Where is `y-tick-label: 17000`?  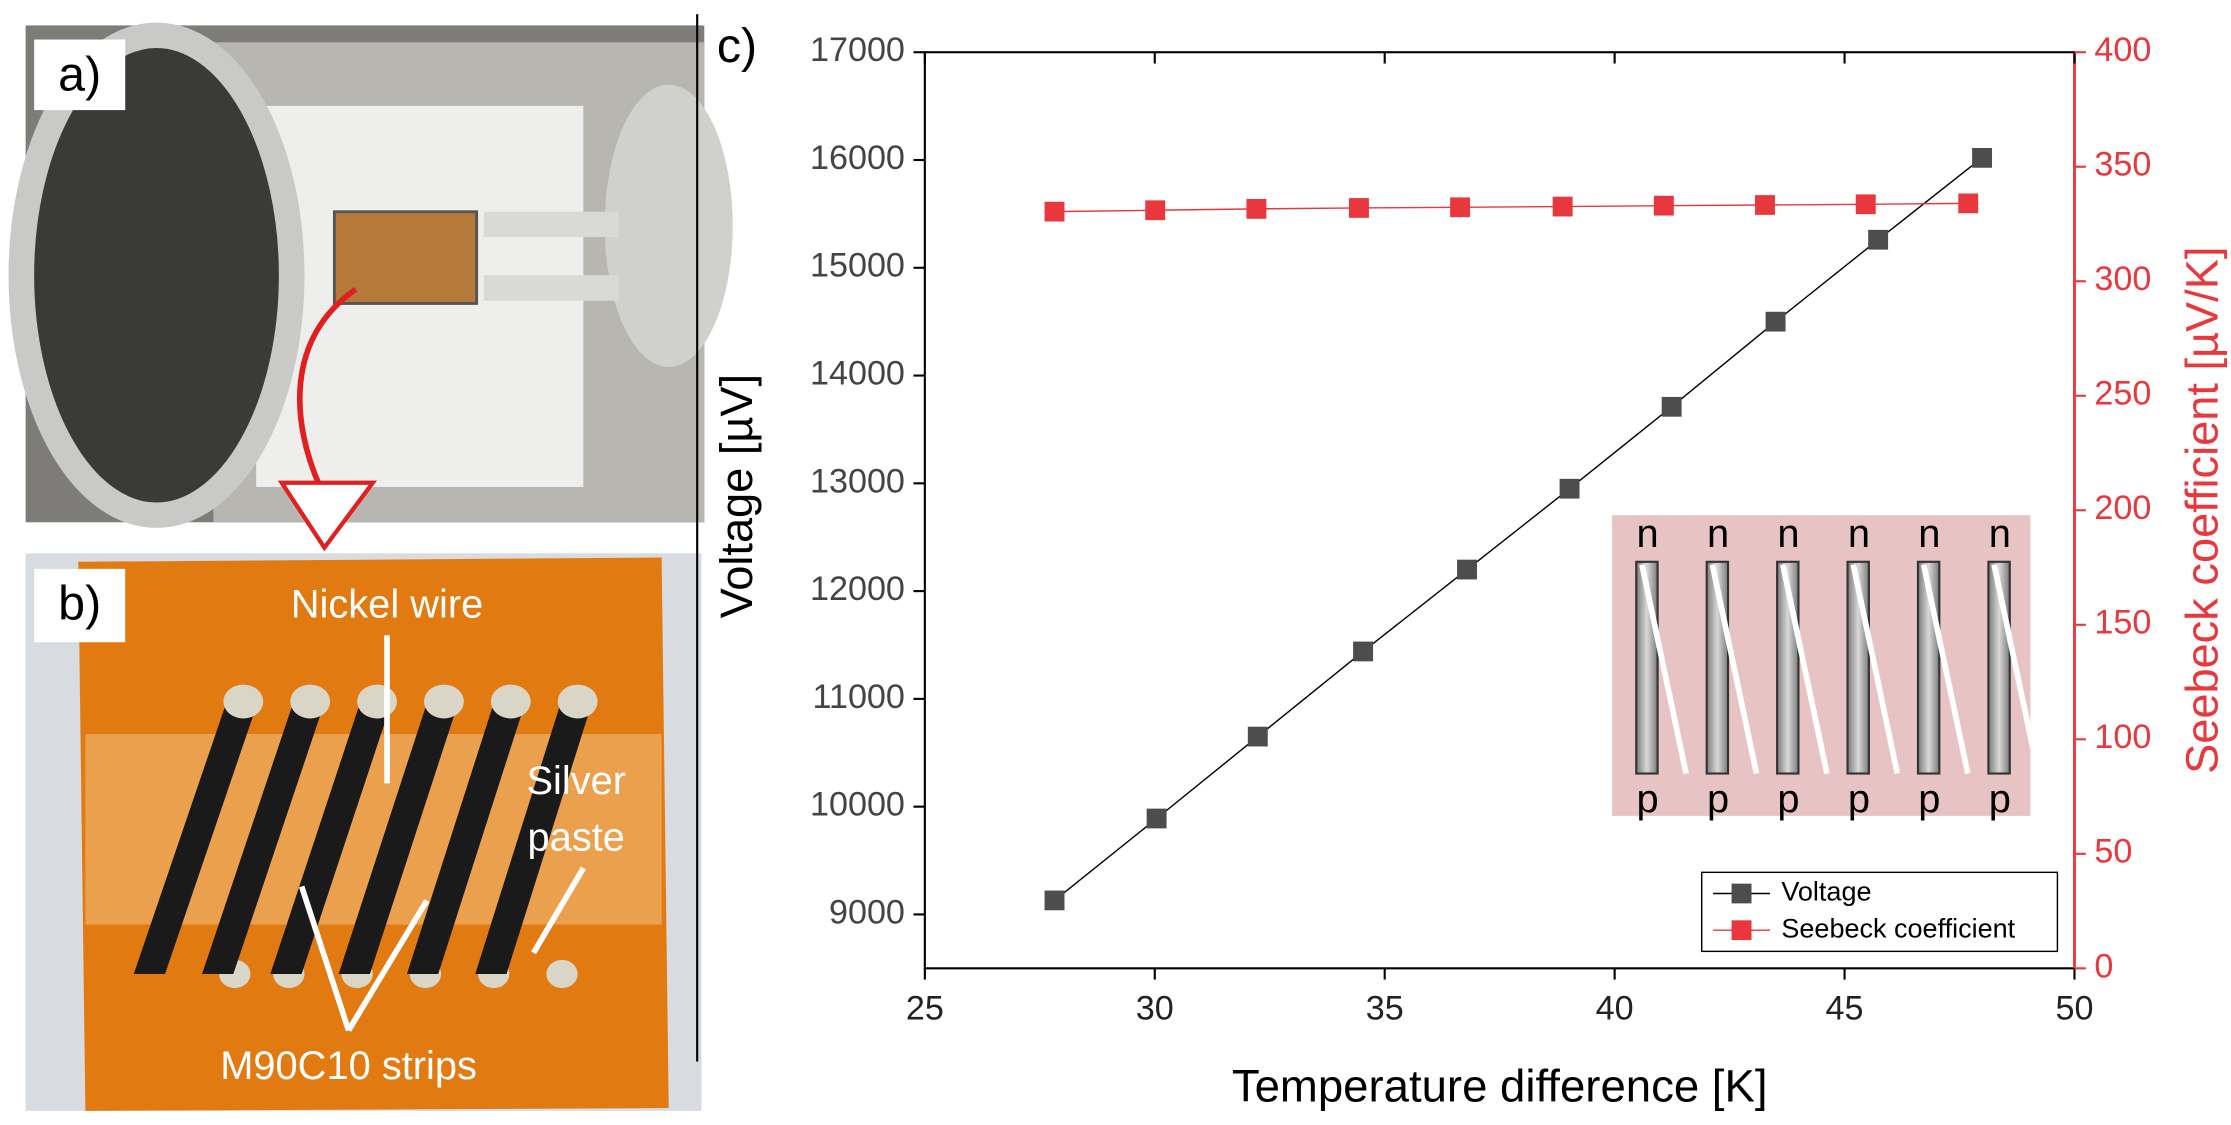 y-tick-label: 17000 is located at coordinates (857, 50).